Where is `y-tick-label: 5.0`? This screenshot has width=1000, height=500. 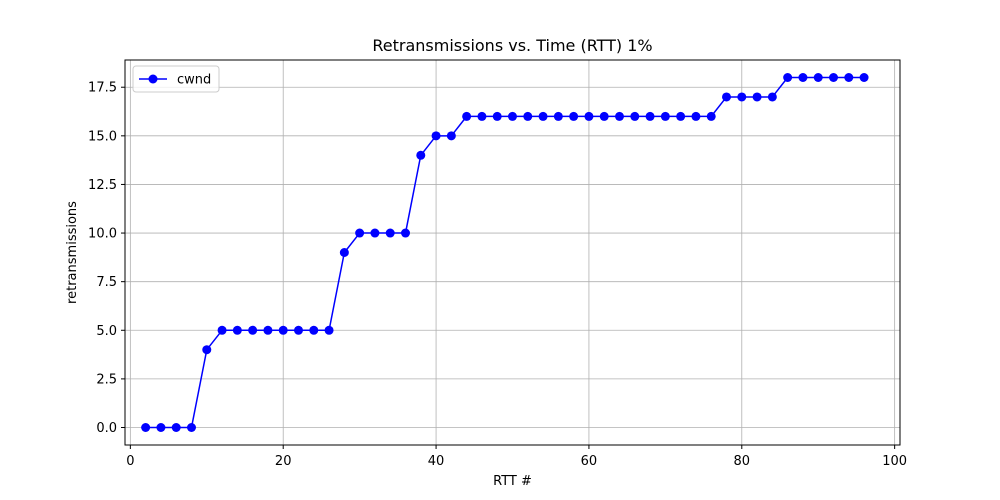
y-tick-label: 5.0 is located at coordinates (106, 331).